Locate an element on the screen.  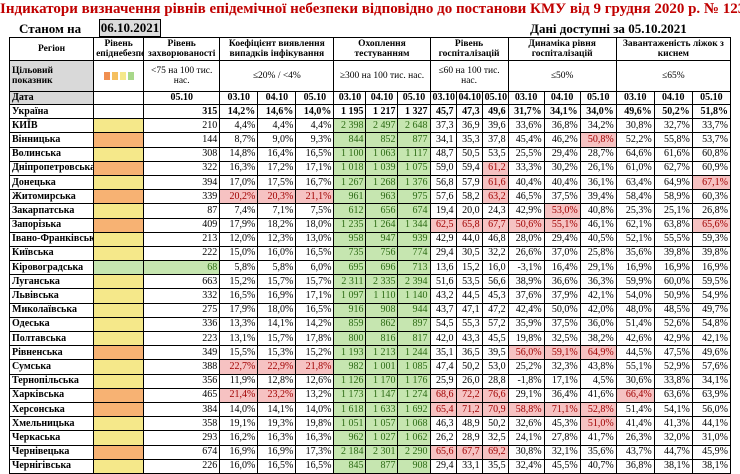
region-name: Черкаська is located at coordinates (51, 438).